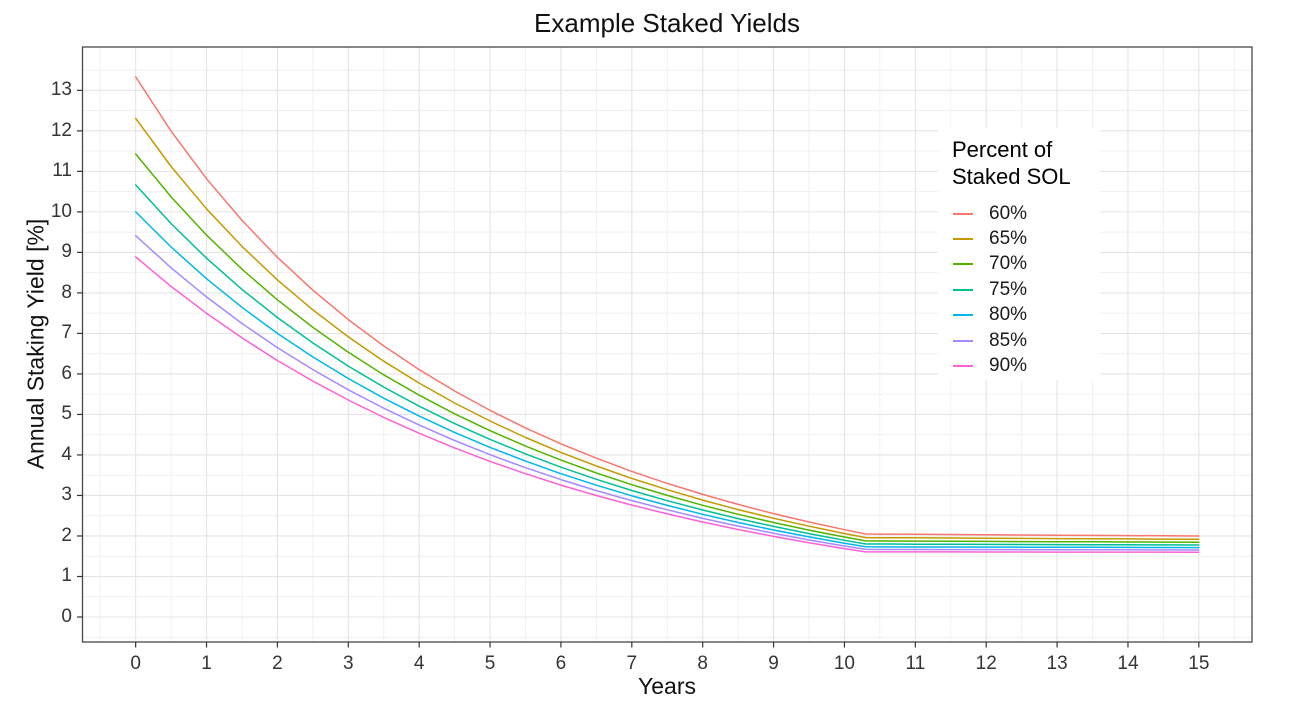 The width and height of the screenshot is (1312, 724). I want to click on x-tick-label: 7, so click(632, 663).